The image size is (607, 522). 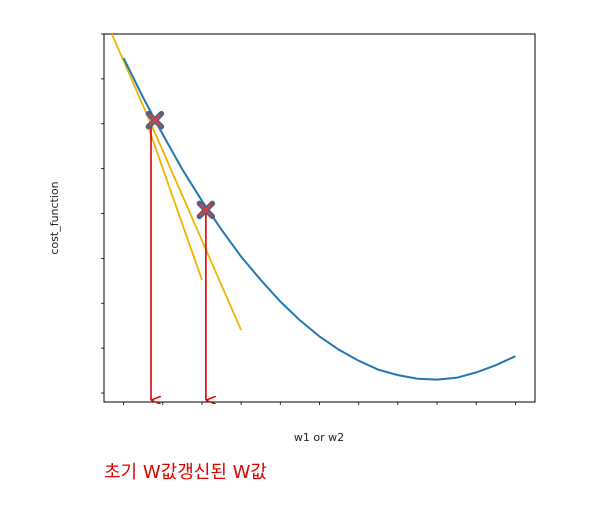 I want to click on x-axis-ticks, so click(x=319, y=403).